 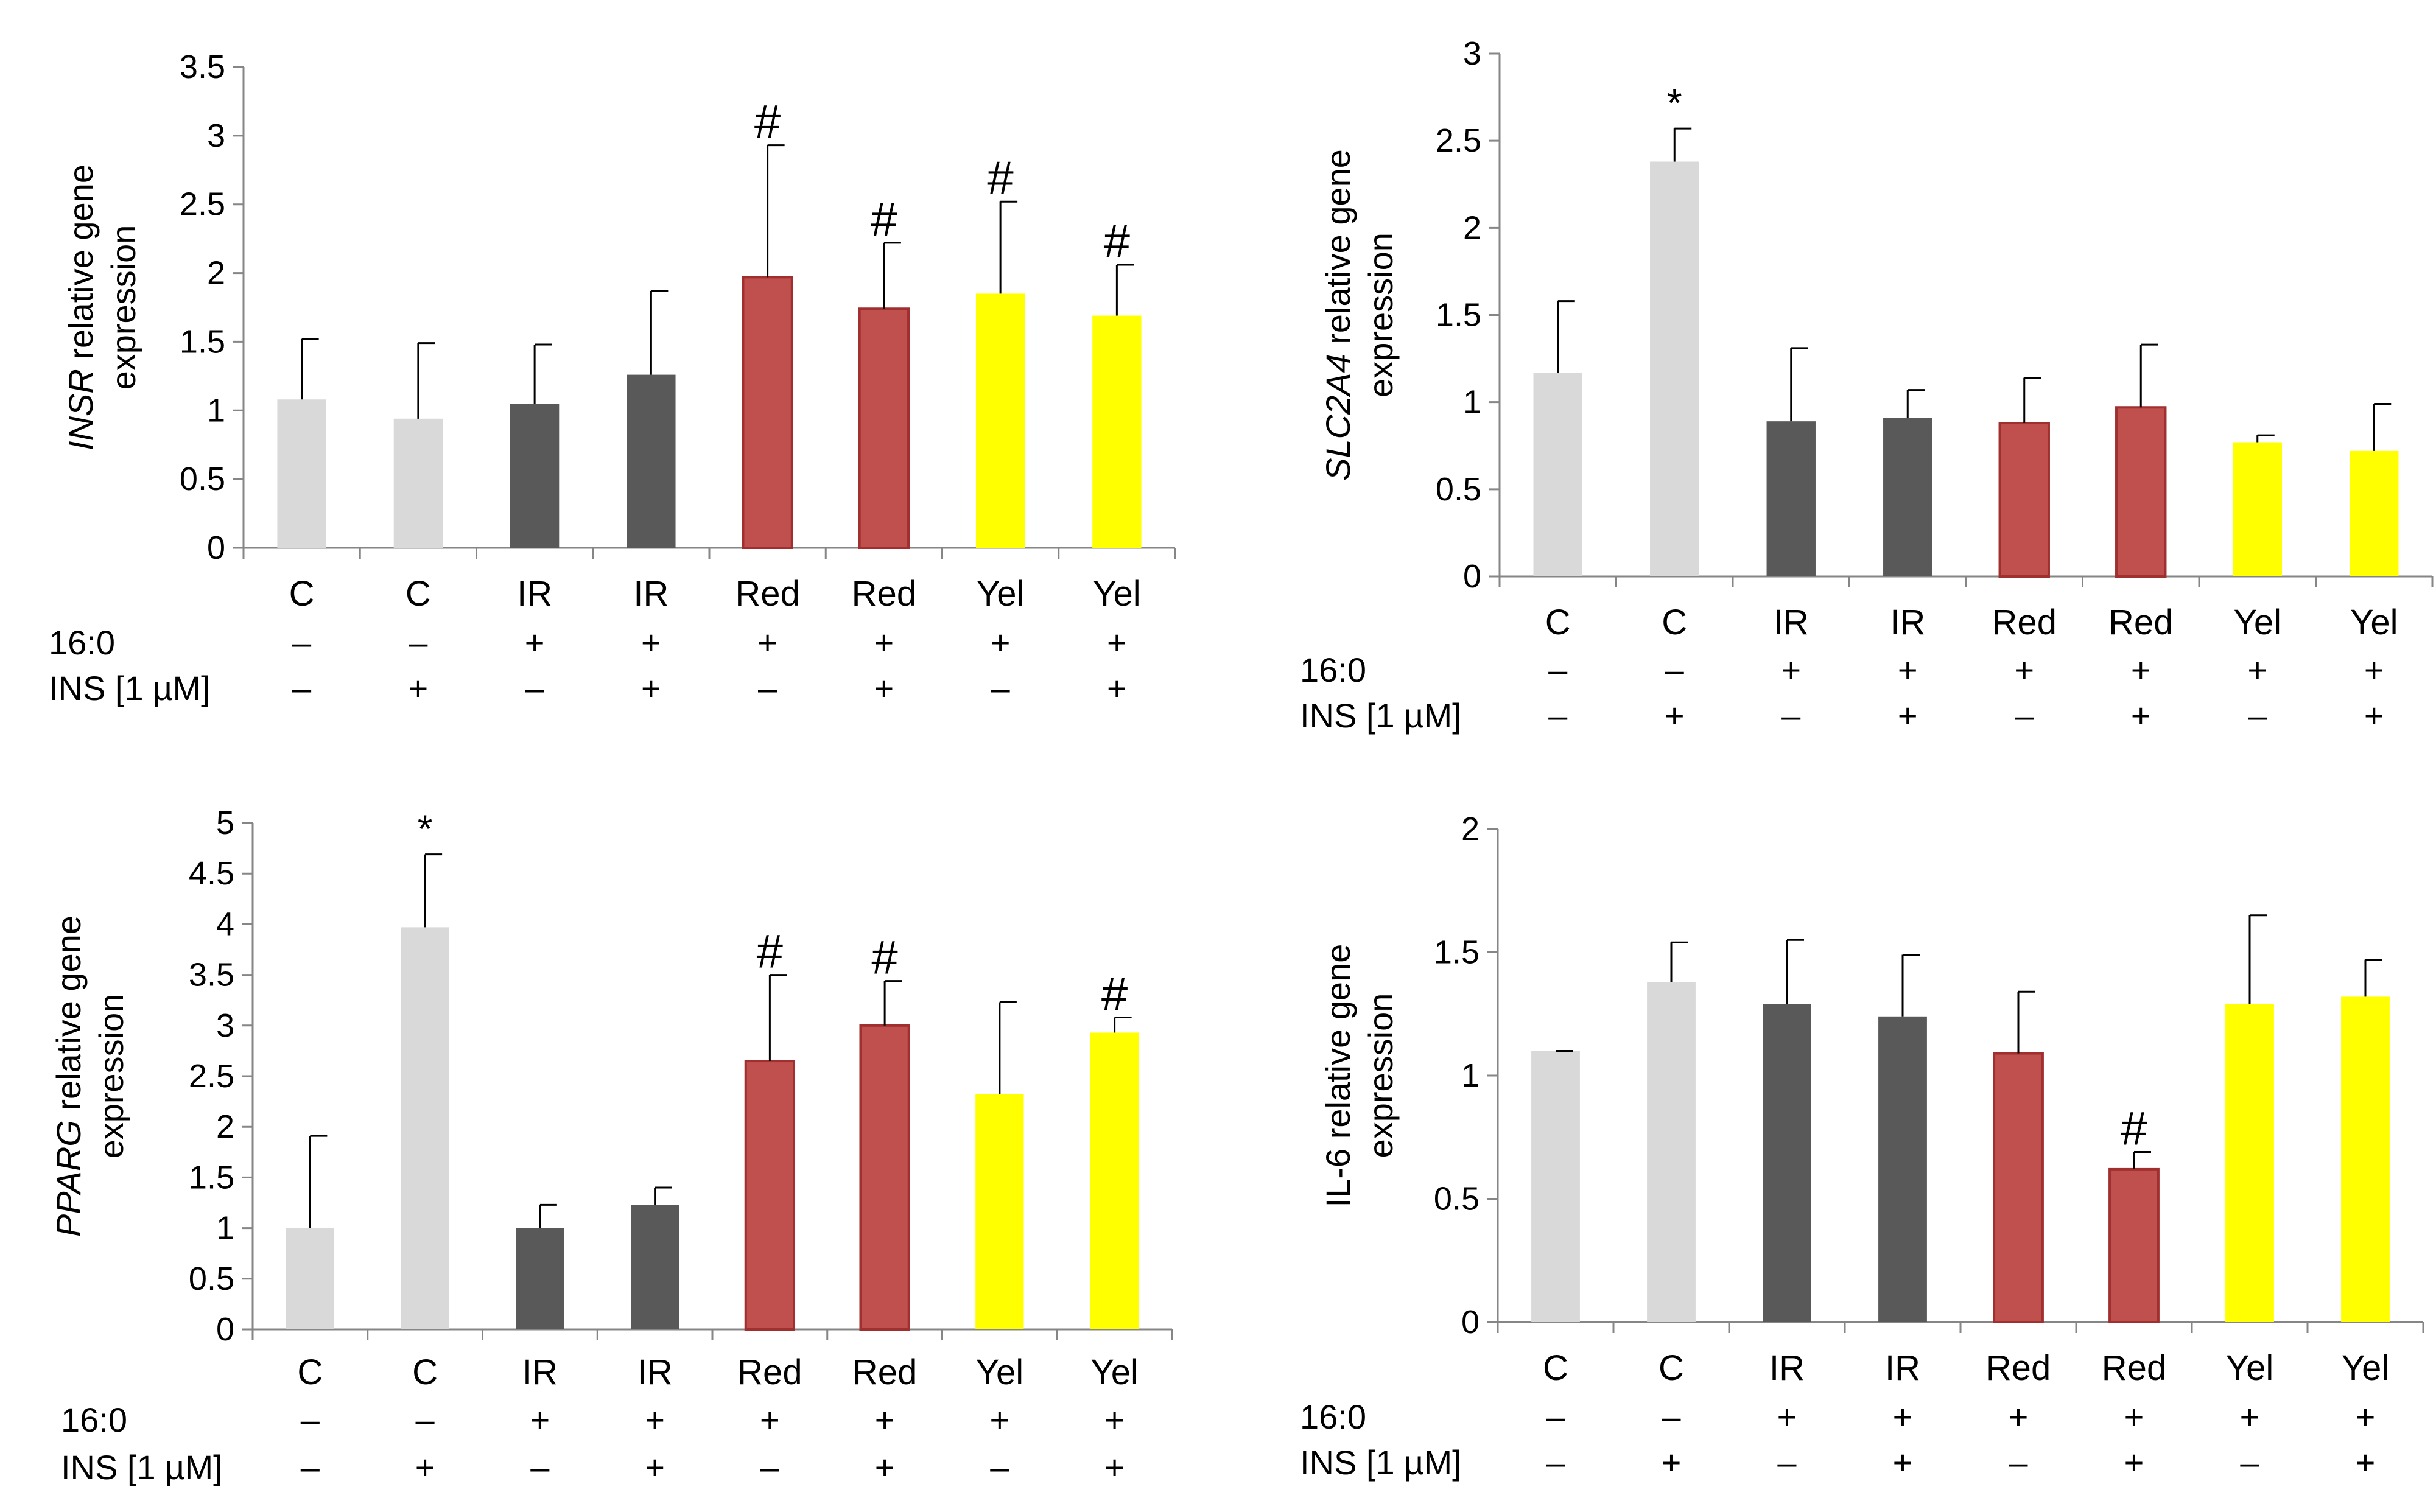 I want to click on y-tick-label: 3.5, so click(x=212, y=975).